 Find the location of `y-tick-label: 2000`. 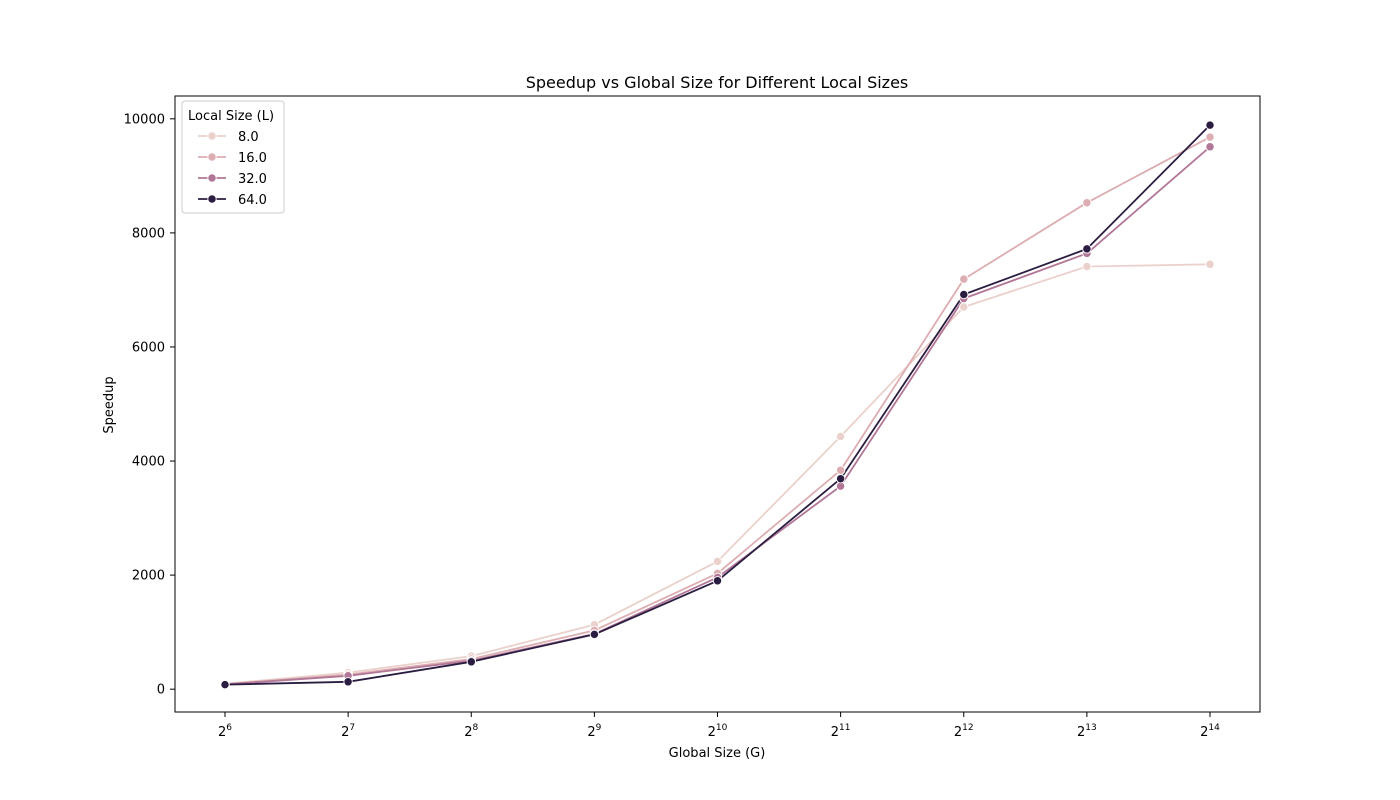

y-tick-label: 2000 is located at coordinates (148, 576).